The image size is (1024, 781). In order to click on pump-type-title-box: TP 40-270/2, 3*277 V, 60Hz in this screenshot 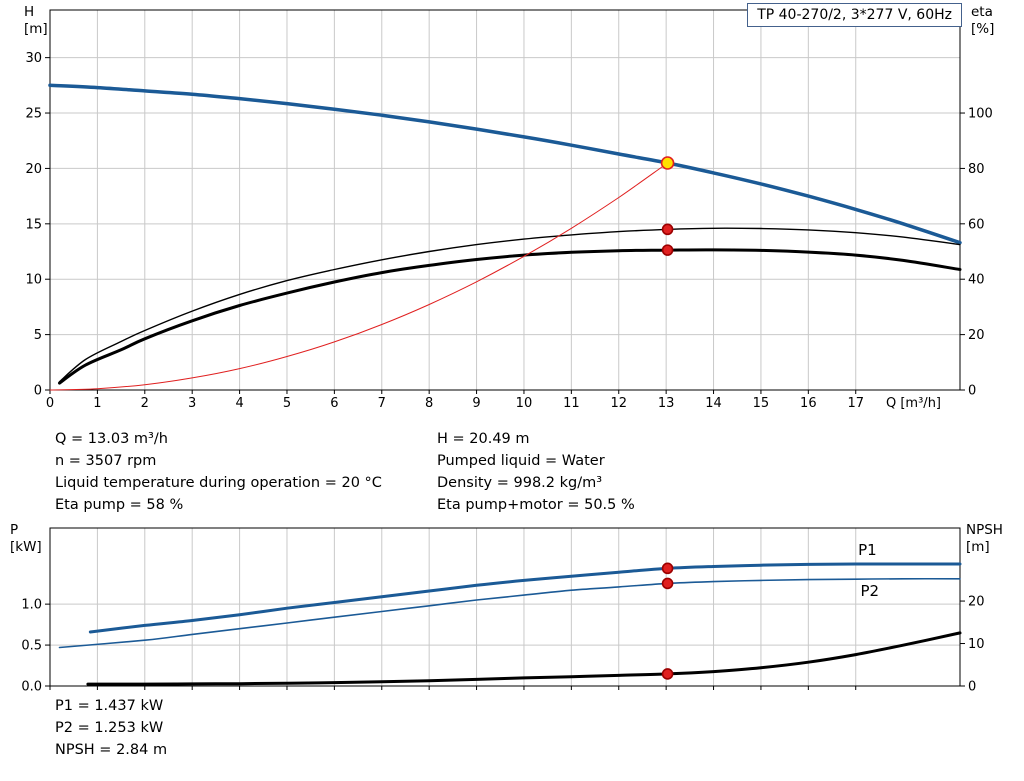, I will do `click(854, 15)`.